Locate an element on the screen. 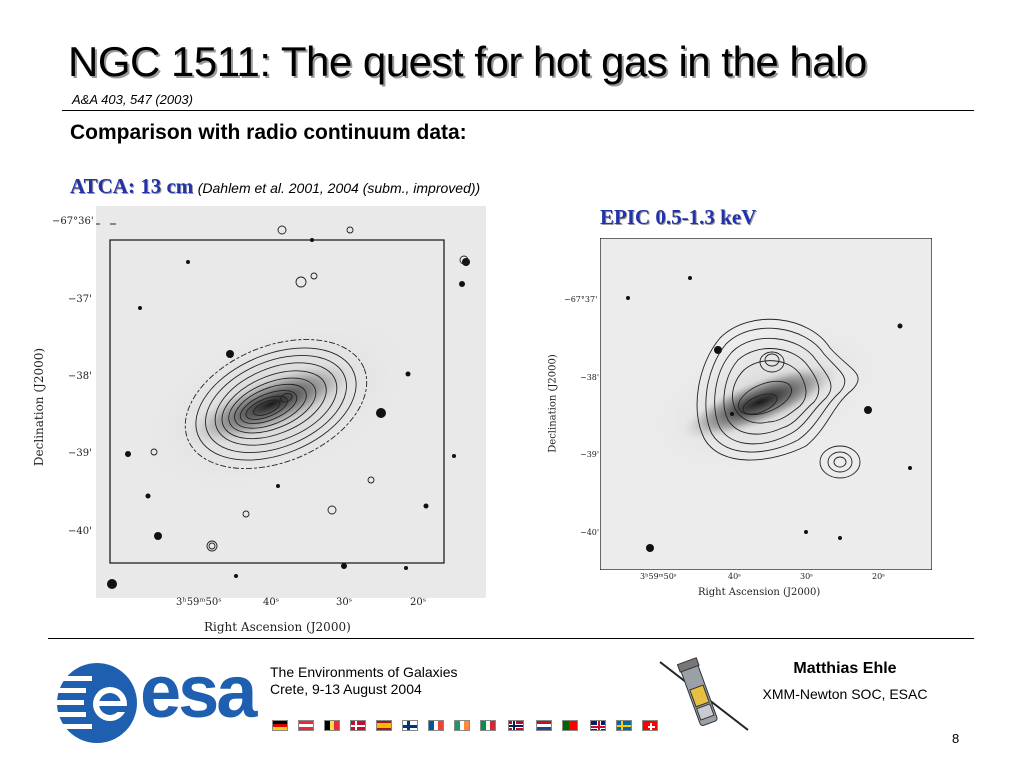 The width and height of the screenshot is (1024, 768). flag-united-kingdom-icon is located at coordinates (598, 725).